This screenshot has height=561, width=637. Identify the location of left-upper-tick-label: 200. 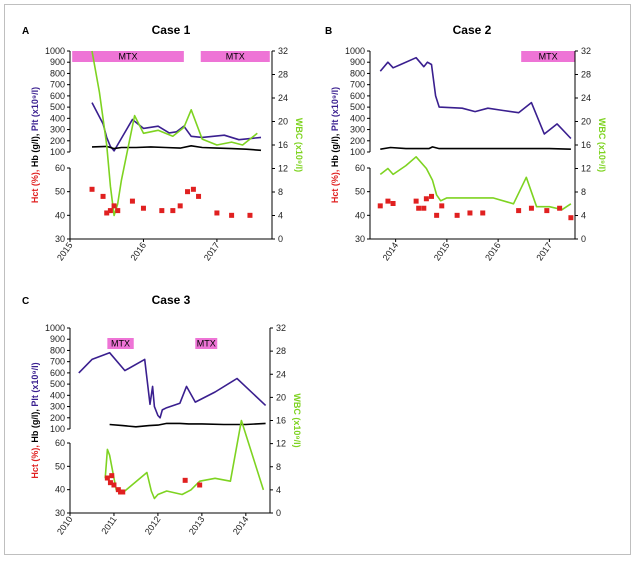
(57, 141).